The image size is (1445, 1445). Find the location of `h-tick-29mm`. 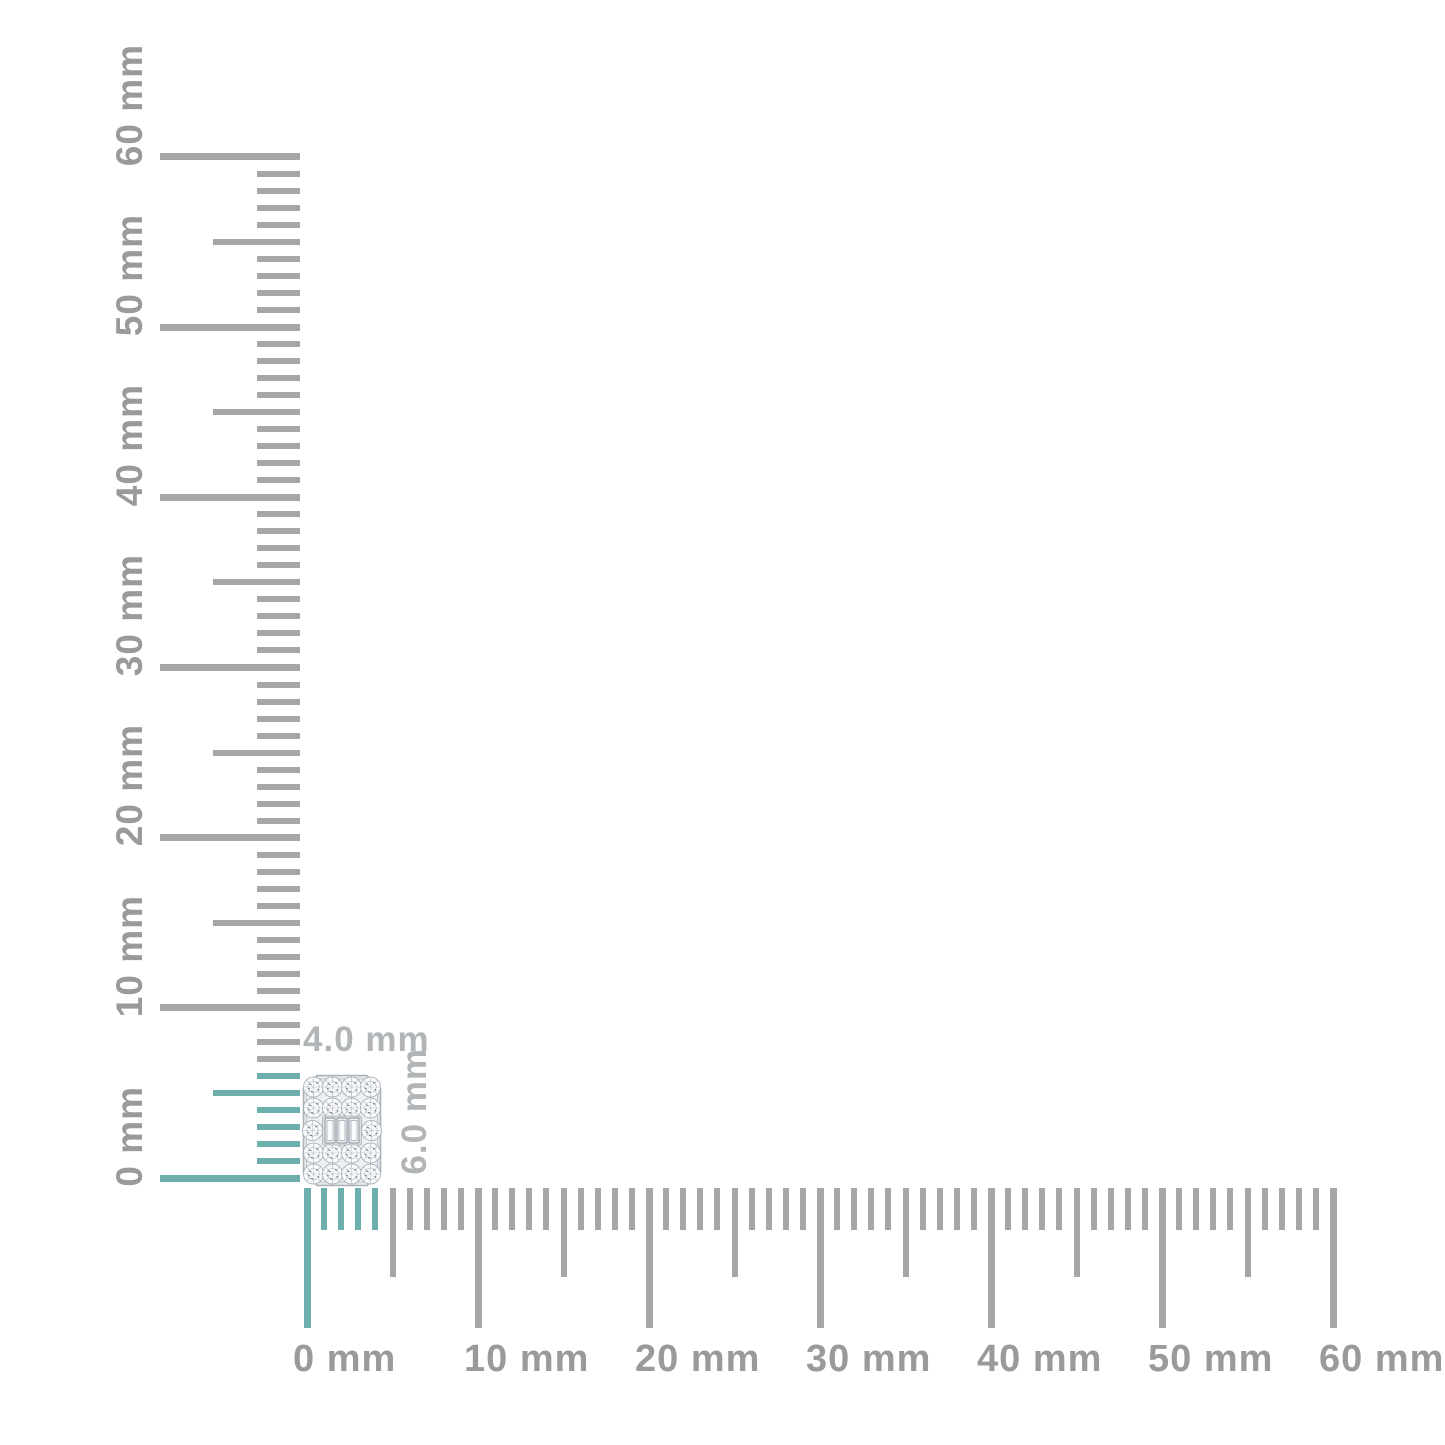

h-tick-29mm is located at coordinates (802, 1209).